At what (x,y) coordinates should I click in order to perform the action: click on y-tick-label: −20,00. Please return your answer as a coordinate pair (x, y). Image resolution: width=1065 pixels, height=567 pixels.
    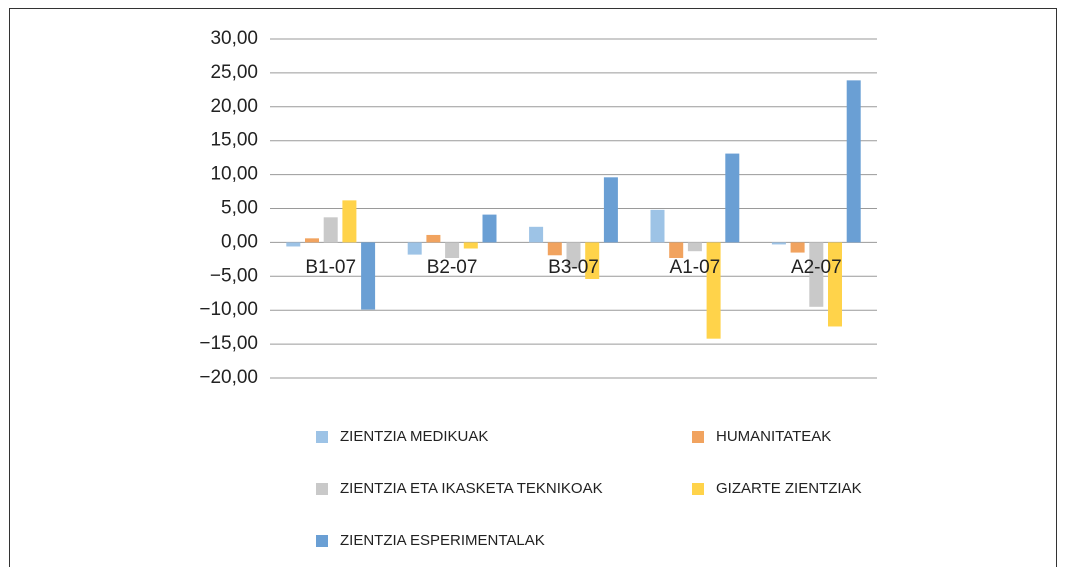
    Looking at the image, I should click on (228, 377).